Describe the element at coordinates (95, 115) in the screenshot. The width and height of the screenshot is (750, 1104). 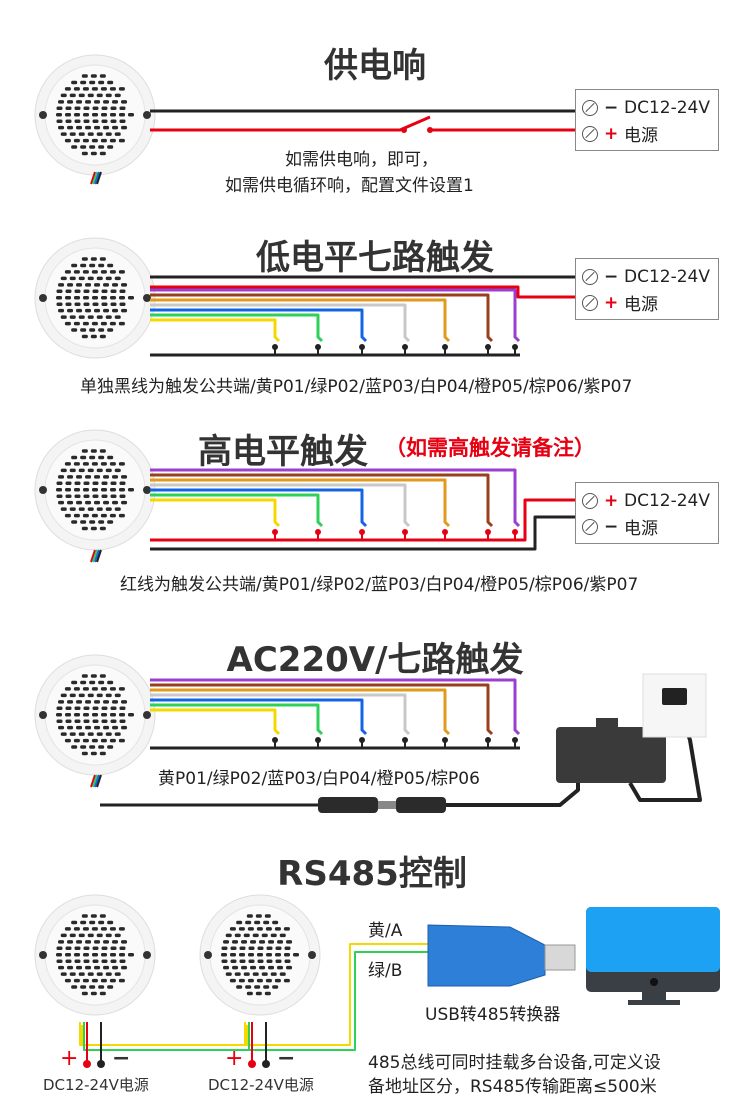
I see `speaker-power` at that location.